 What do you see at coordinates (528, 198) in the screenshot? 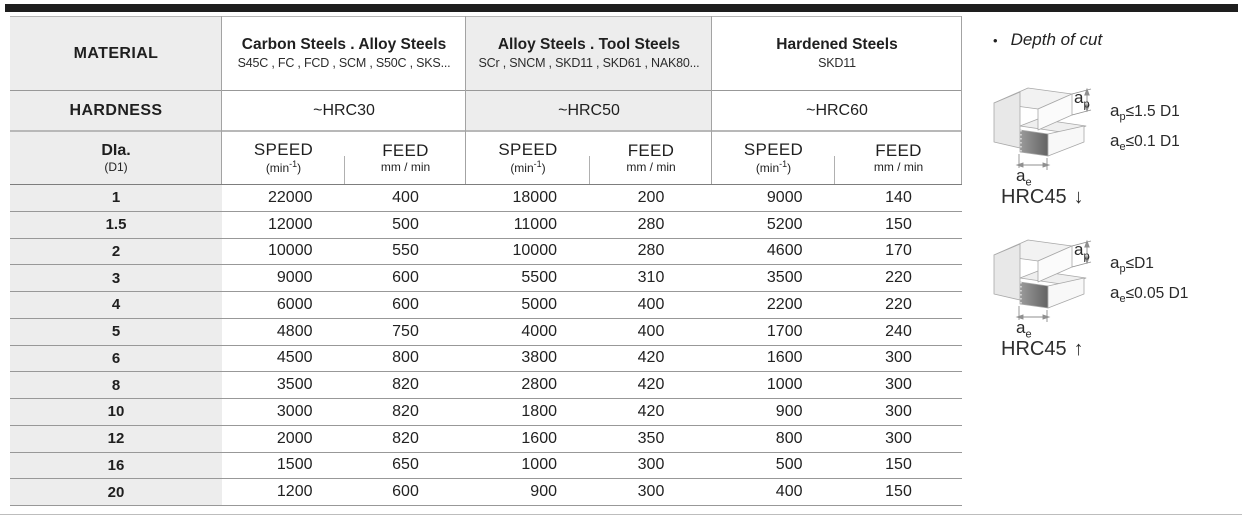
I see `speed-value: 18000` at bounding box center [528, 198].